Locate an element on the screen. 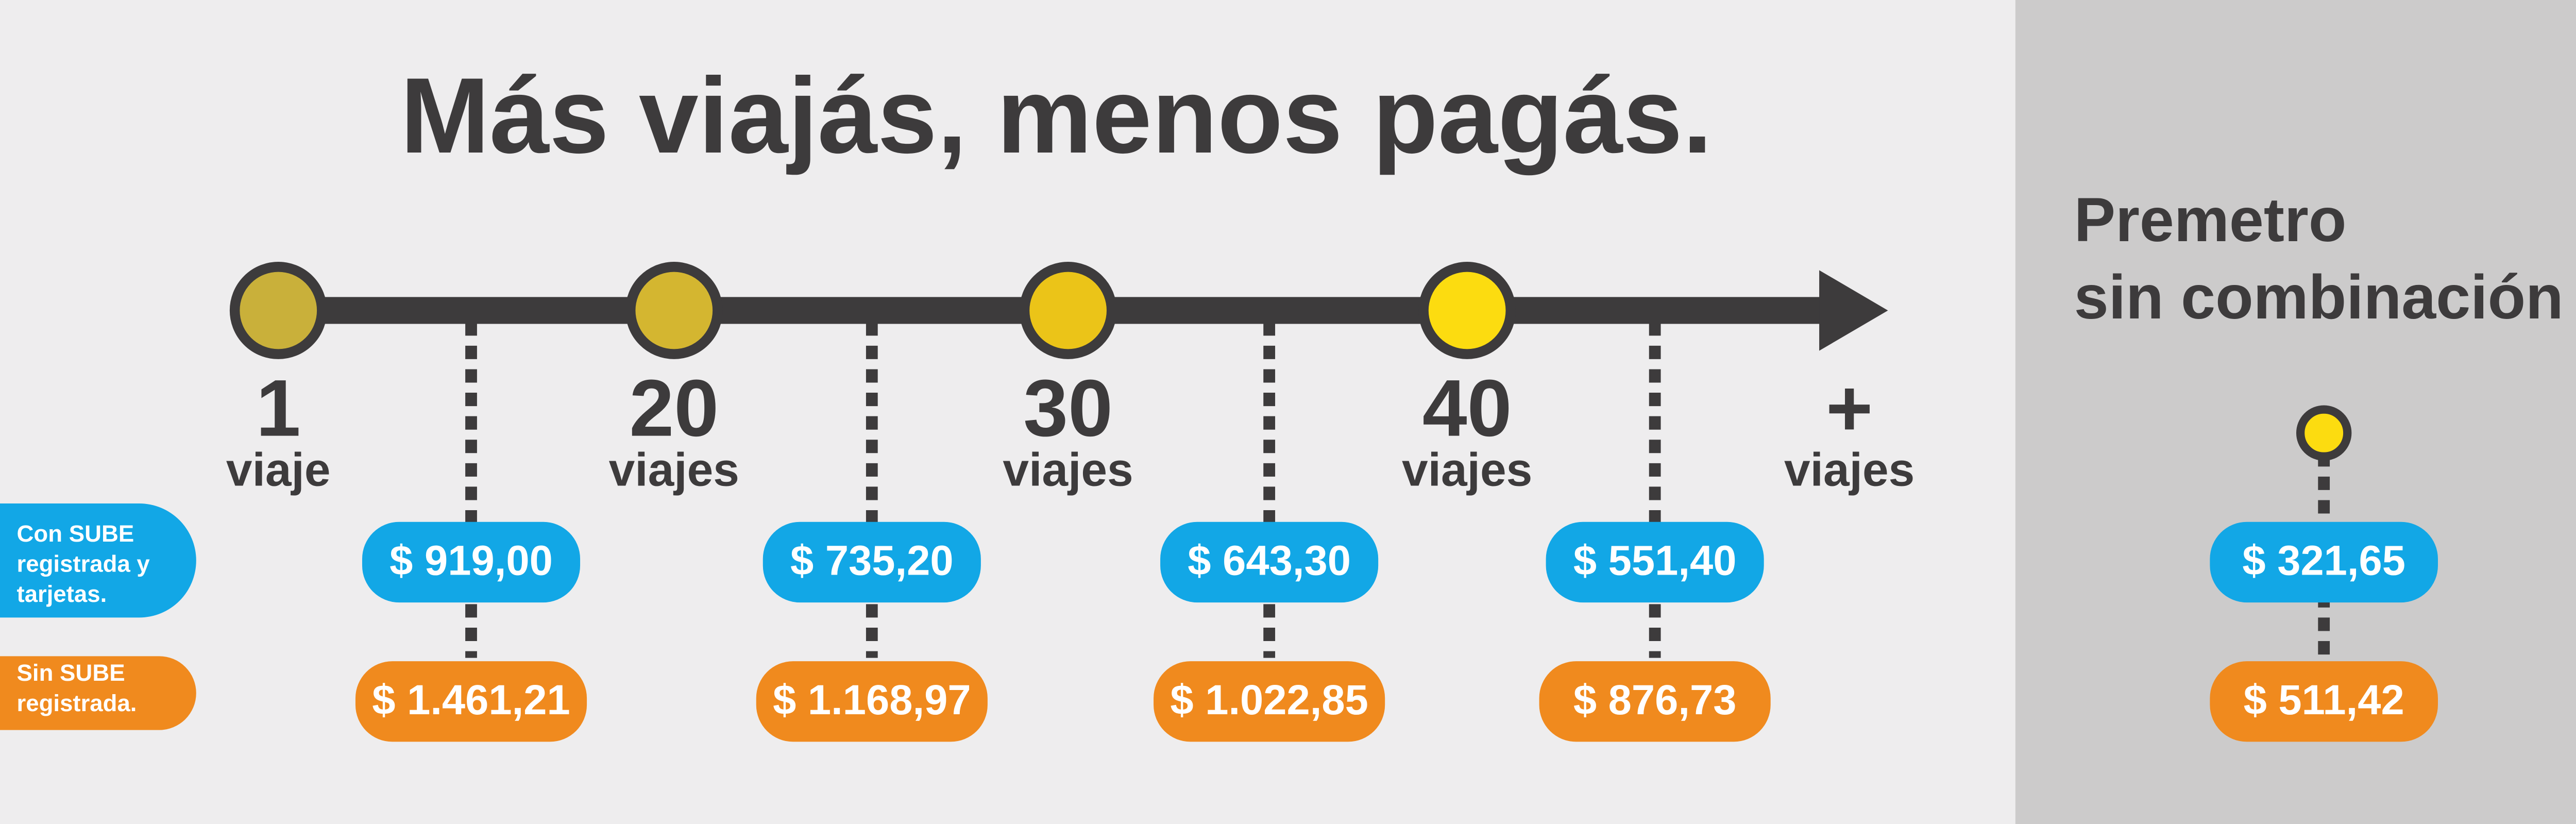  premetro-dot is located at coordinates (2324, 433).